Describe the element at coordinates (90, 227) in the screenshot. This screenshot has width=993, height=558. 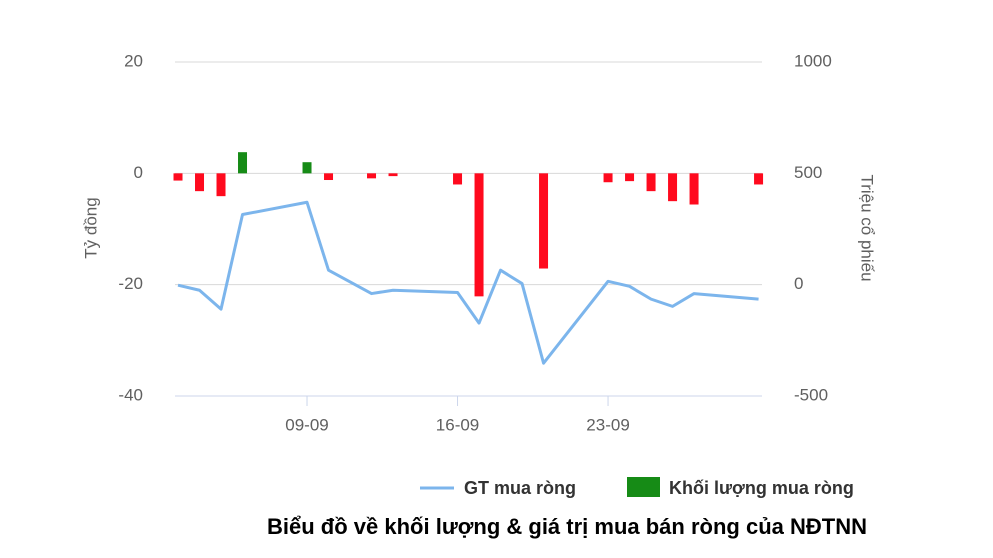
I see `y-axis-label: Tỷ đồng` at that location.